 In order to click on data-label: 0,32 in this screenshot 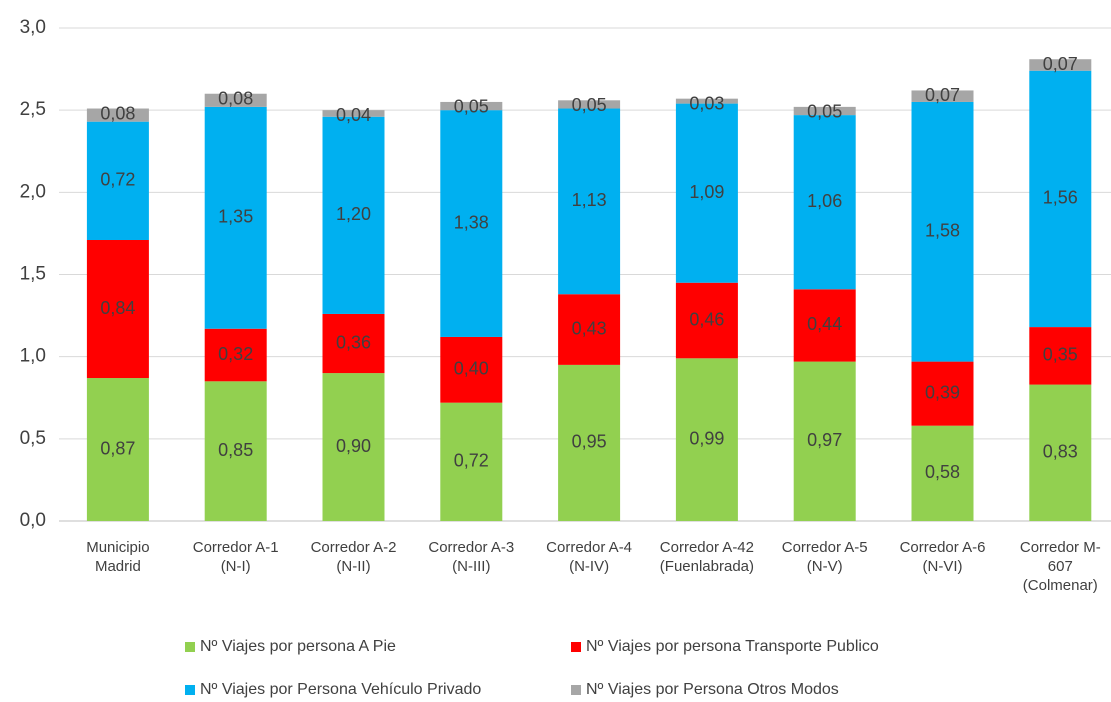, I will do `click(235, 354)`.